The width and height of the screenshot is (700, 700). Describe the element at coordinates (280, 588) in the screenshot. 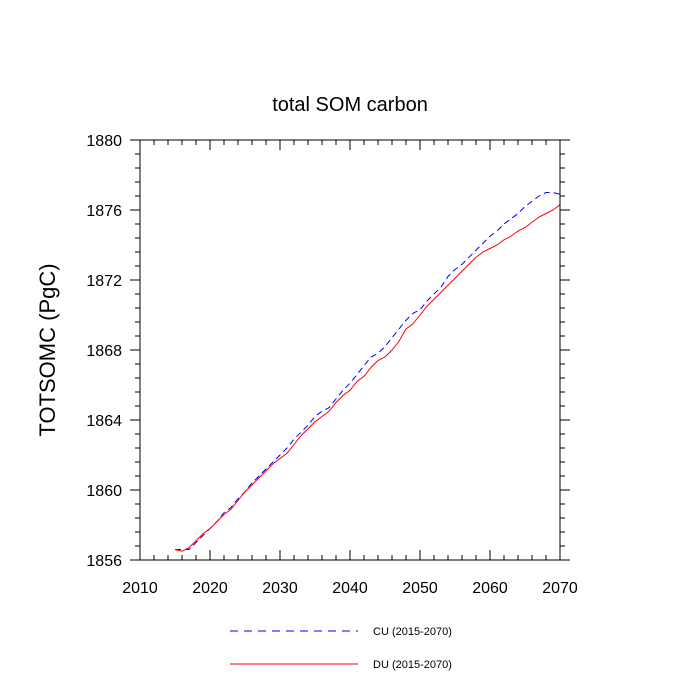

I see `x-tick-label: 2030` at that location.